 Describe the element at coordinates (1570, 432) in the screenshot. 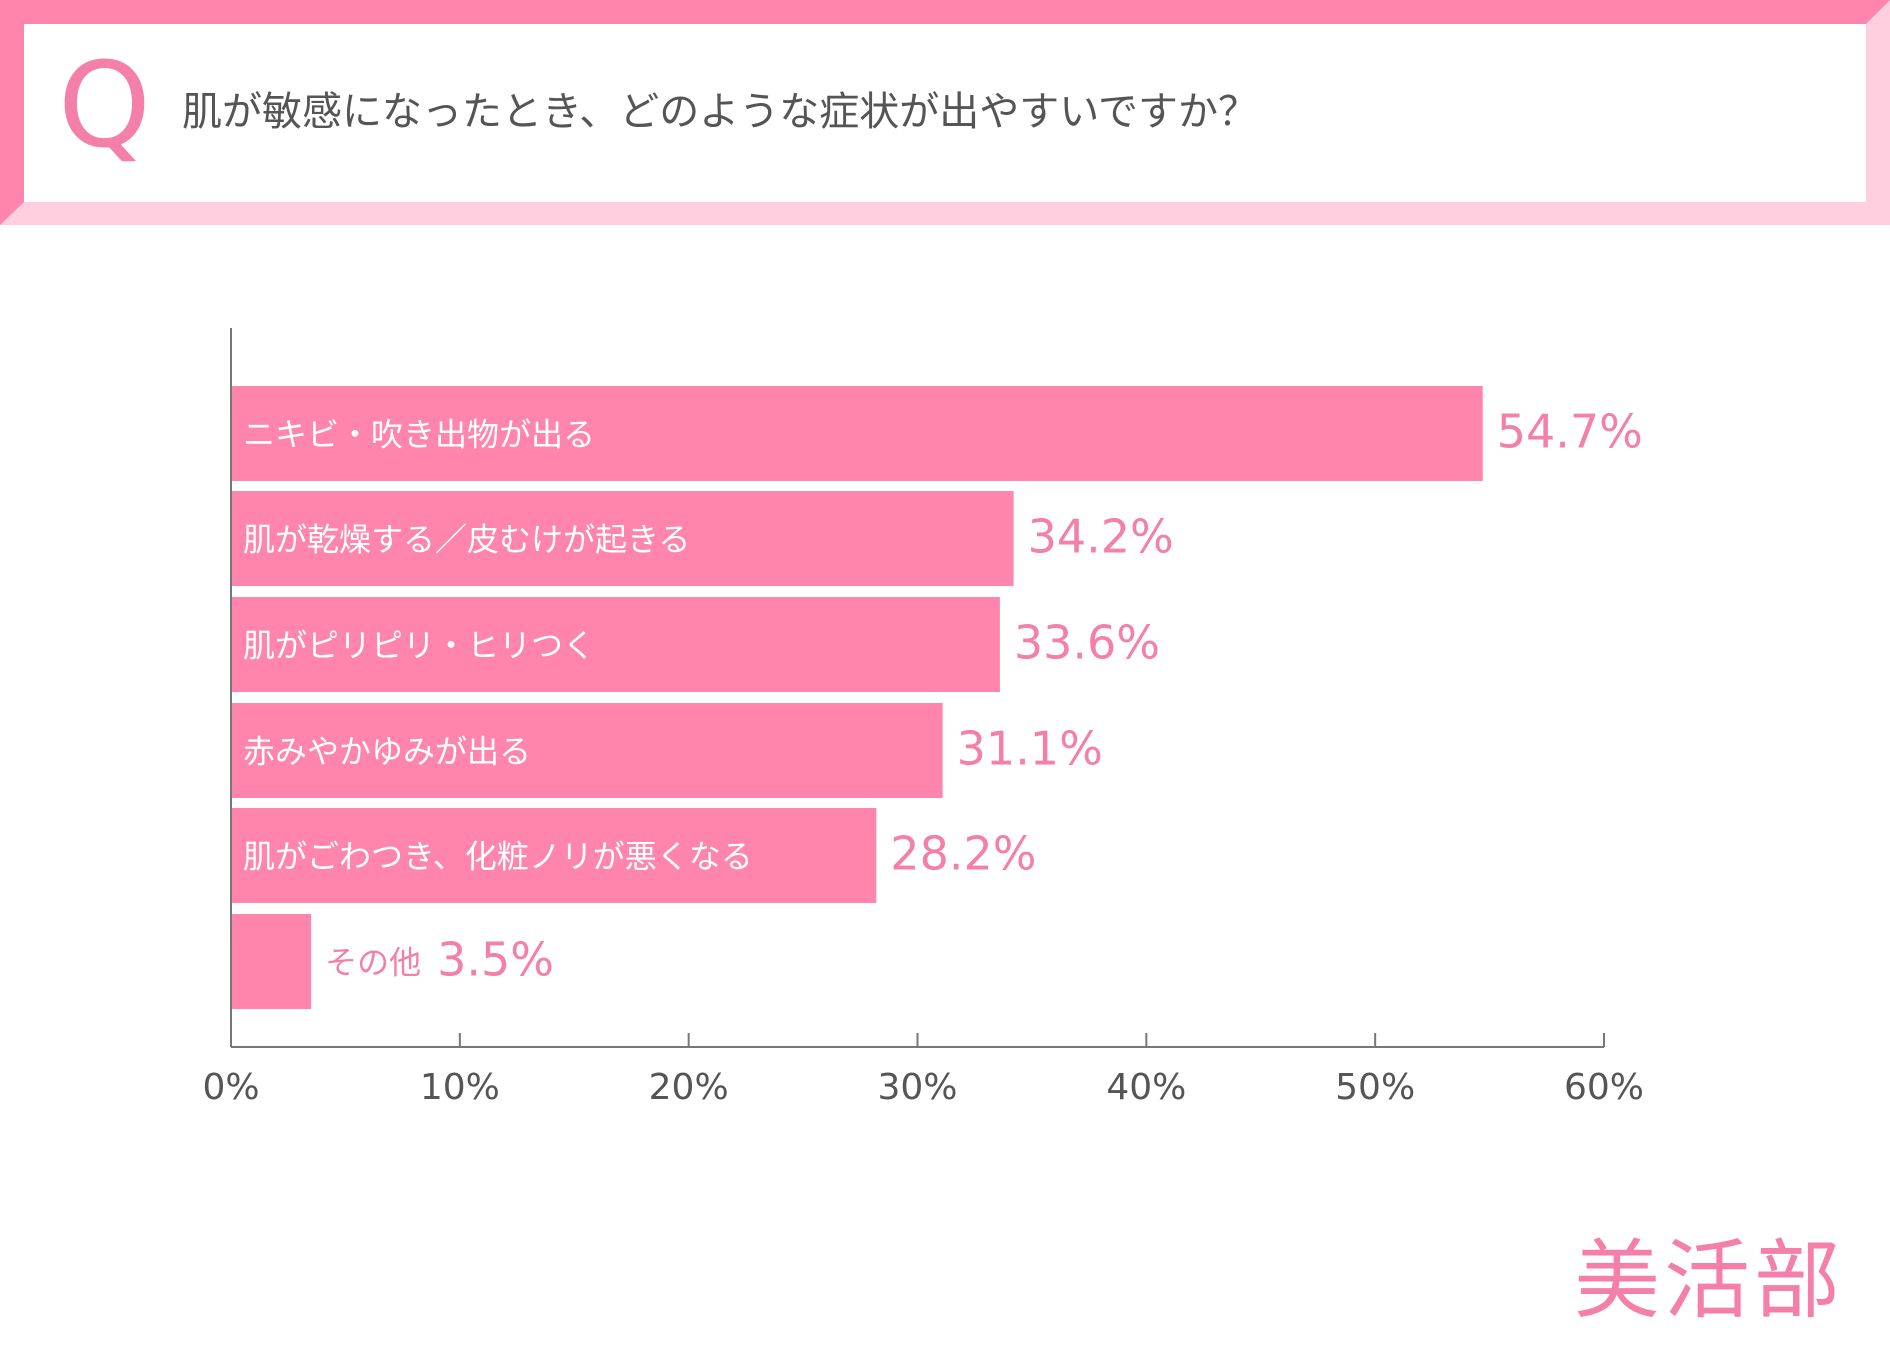

I see `bar-value-label: 54.7%` at that location.